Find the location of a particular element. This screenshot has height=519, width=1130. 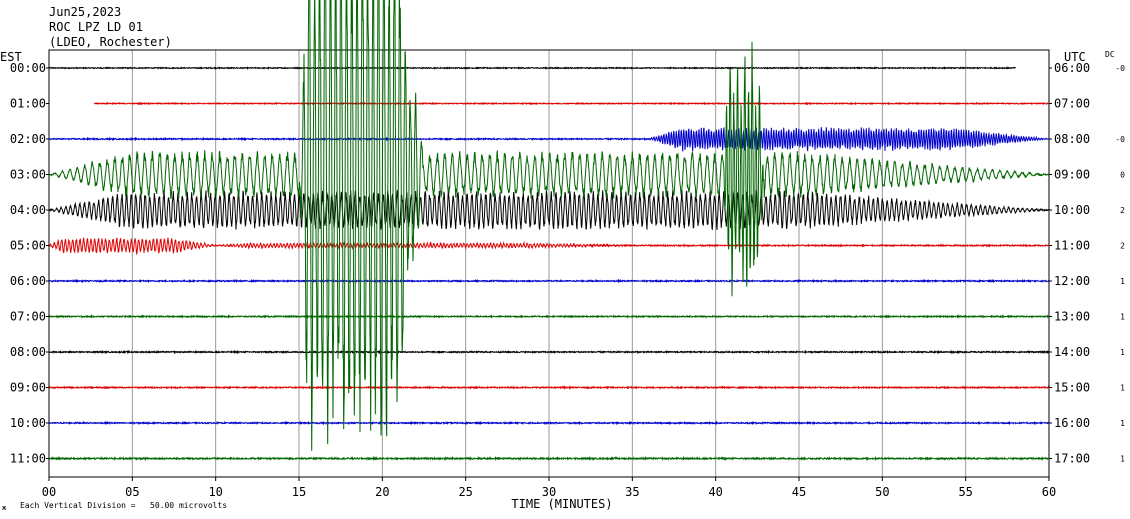

utc-label: 06:00 is located at coordinates (1072, 68).